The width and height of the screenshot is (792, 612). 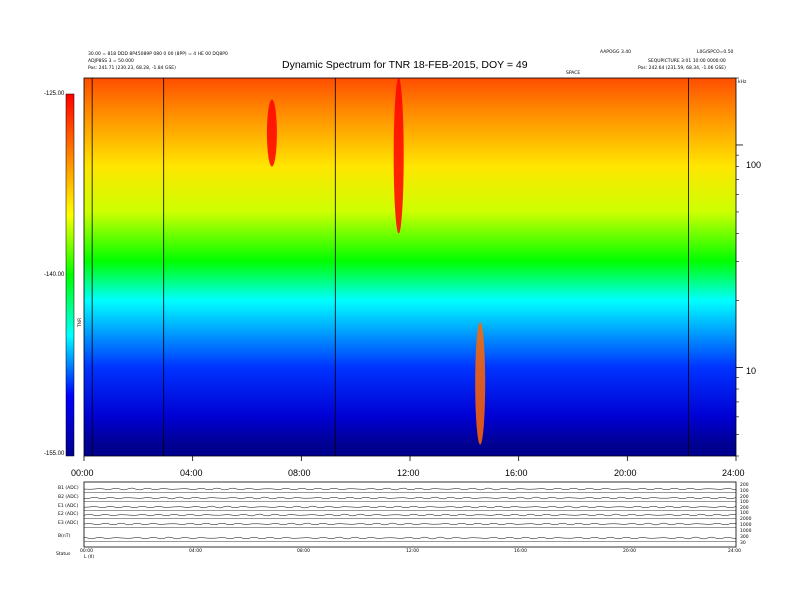 What do you see at coordinates (629, 551) in the screenshot?
I see `lower-x-label: 20:00` at bounding box center [629, 551].